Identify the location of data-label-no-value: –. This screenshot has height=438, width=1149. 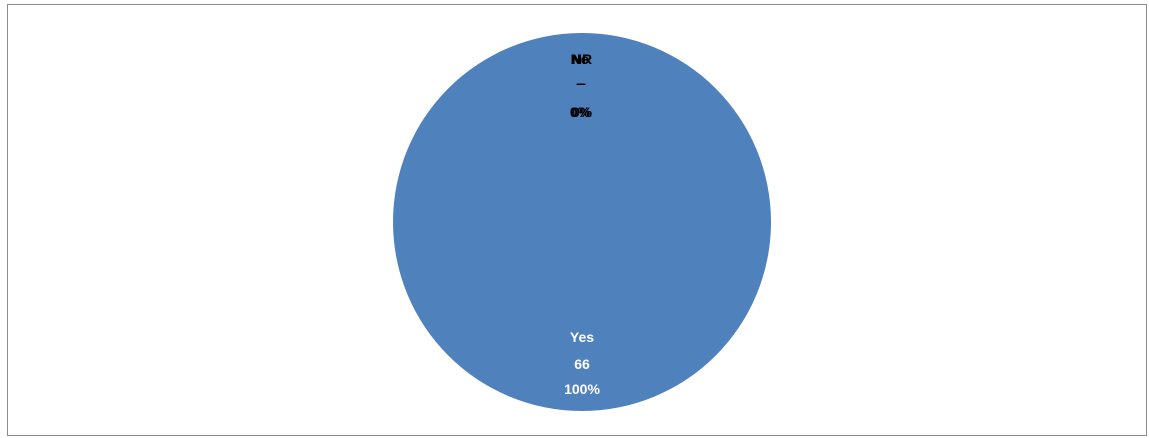
(580, 83).